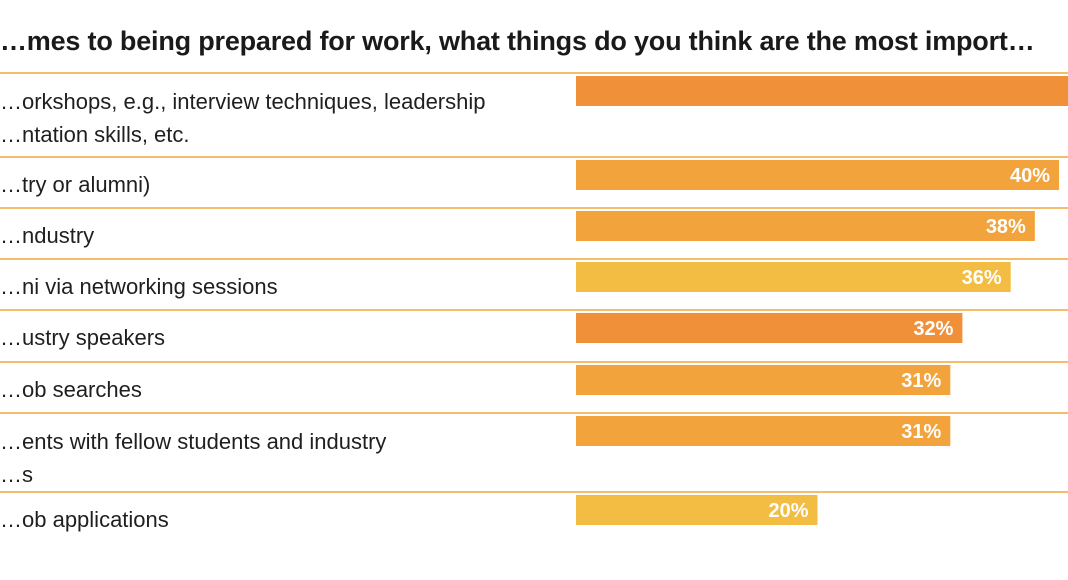 The height and width of the screenshot is (580, 1068). I want to click on value-label: 32%, so click(933, 329).